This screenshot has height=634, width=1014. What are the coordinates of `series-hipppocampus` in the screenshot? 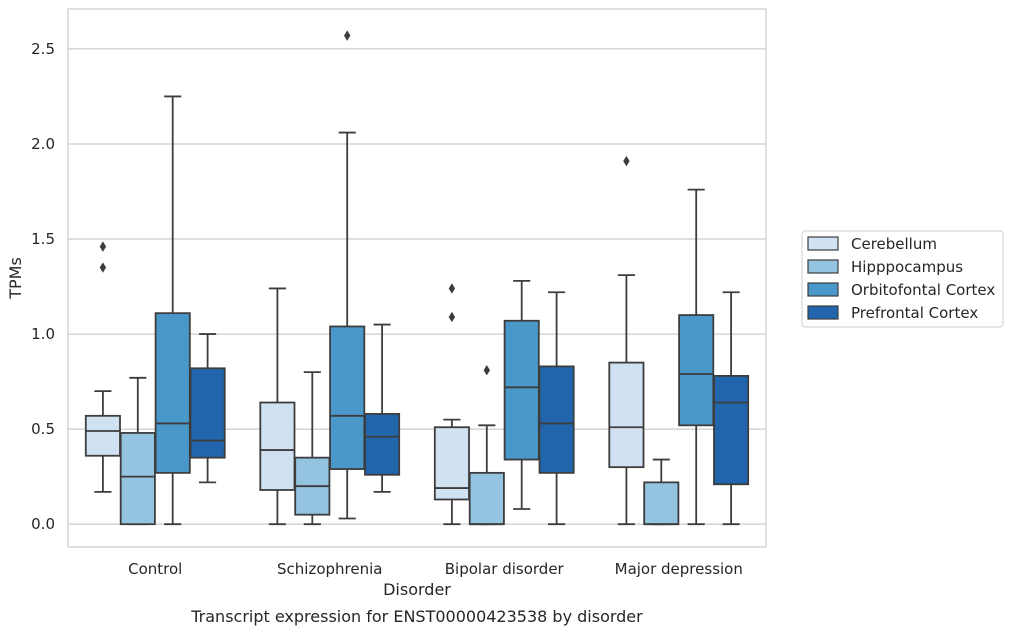 It's located at (399, 445).